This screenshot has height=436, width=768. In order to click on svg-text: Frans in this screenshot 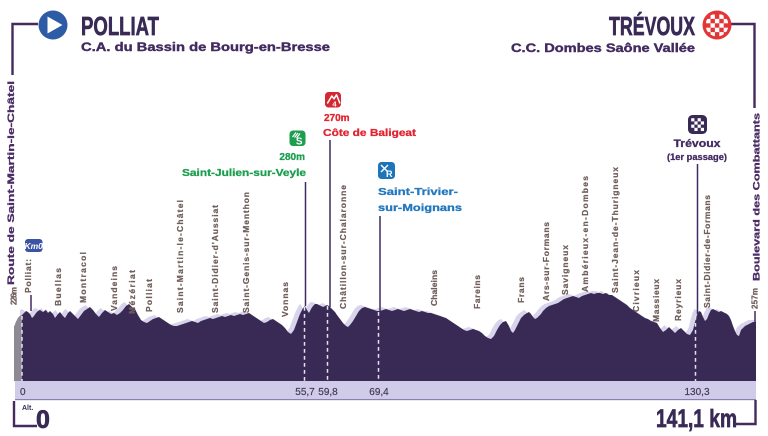, I will do `click(521, 290)`.